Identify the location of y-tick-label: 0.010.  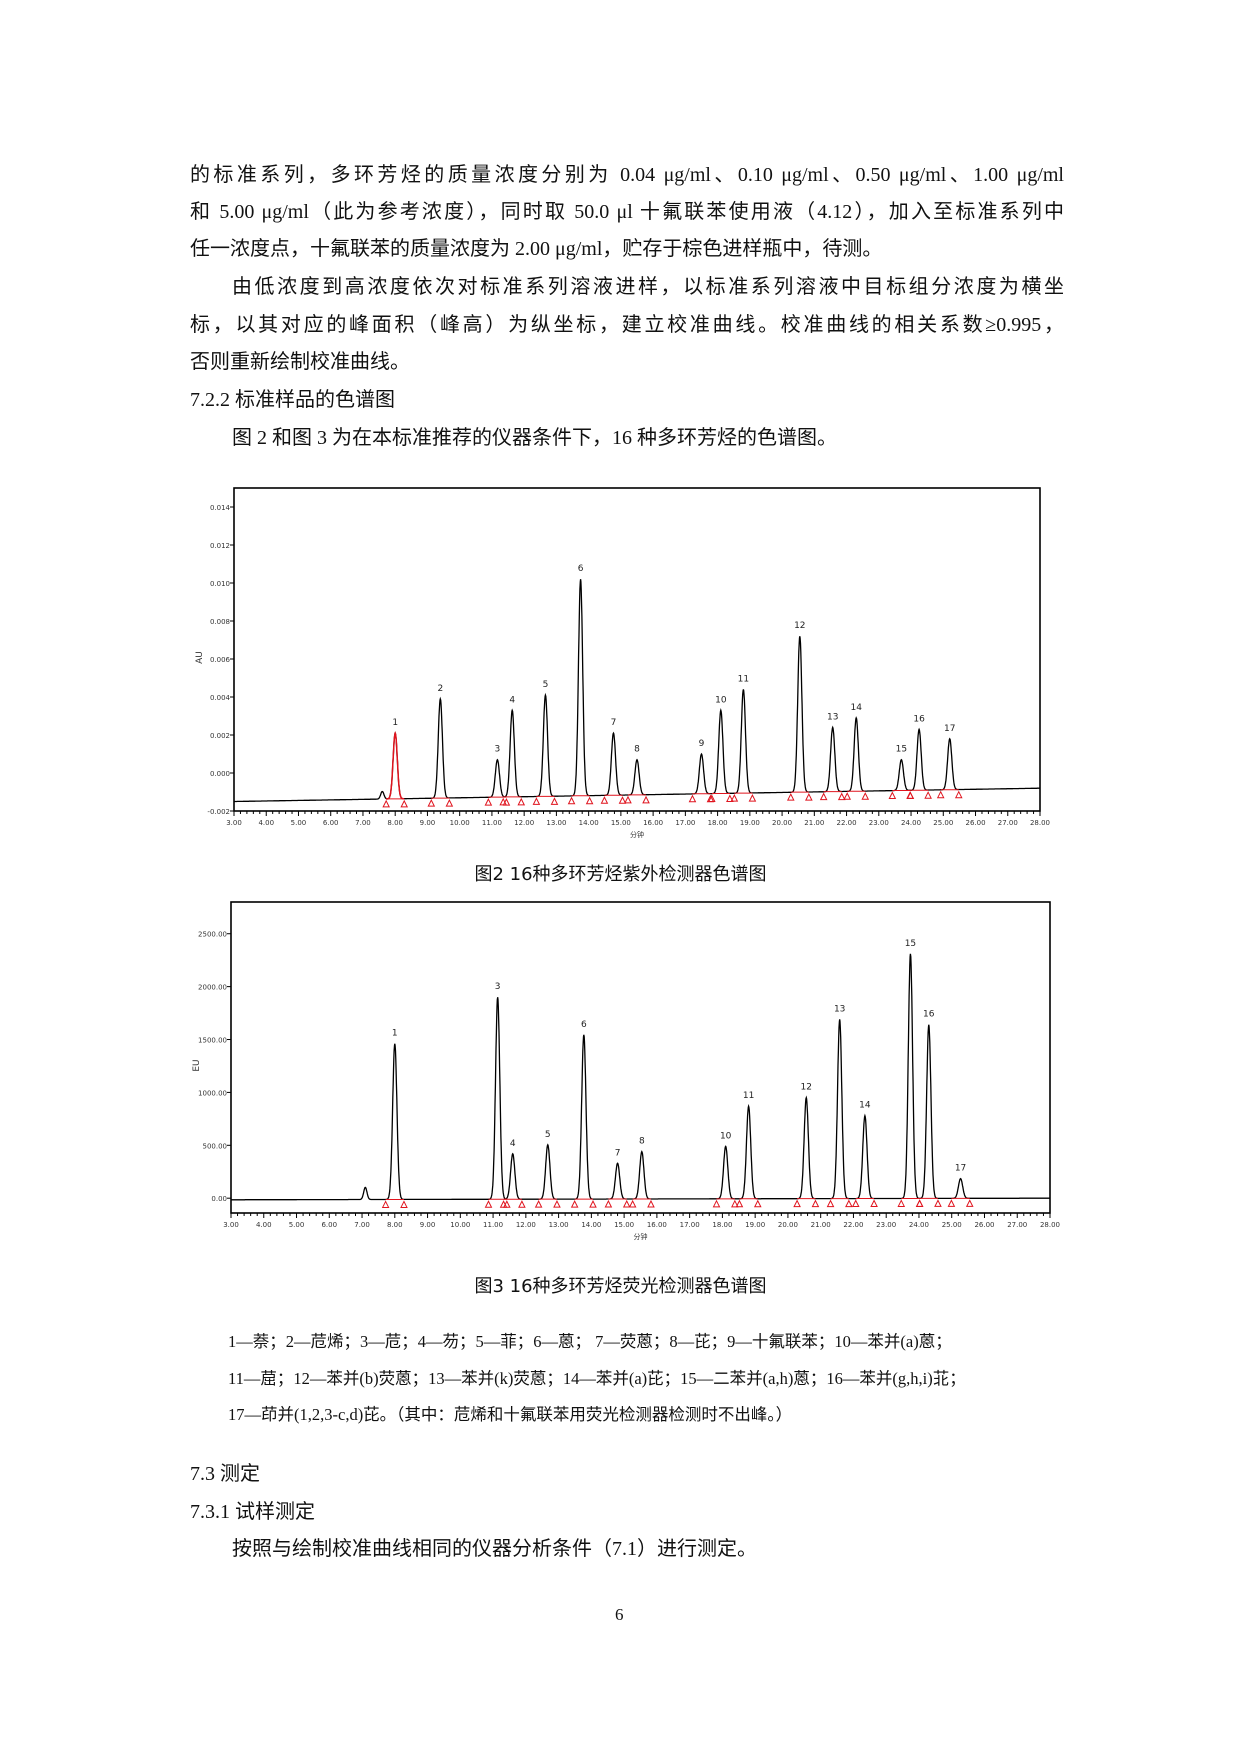
(220, 584).